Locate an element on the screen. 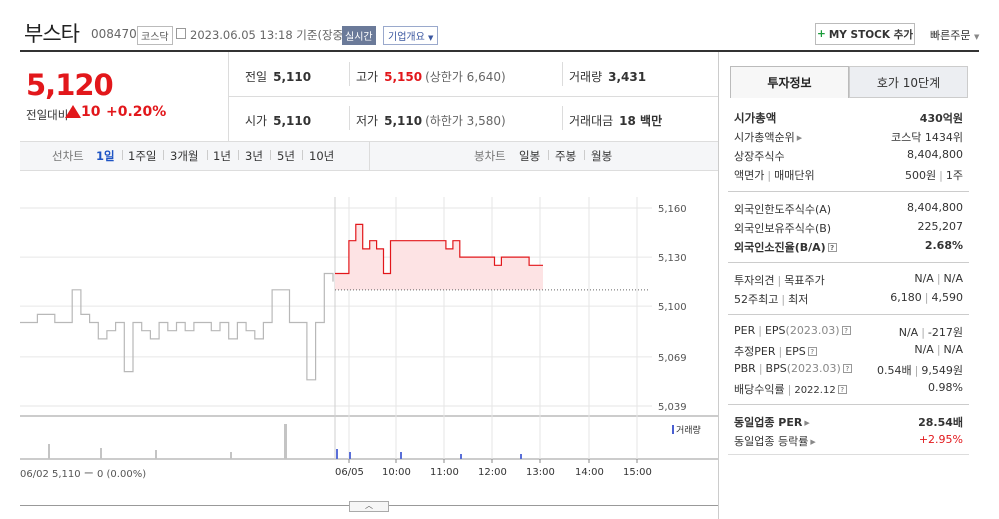 The height and width of the screenshot is (519, 999). info-row-52week: 52주최고 | 최저 6,180 | 4,590 is located at coordinates (848, 298).